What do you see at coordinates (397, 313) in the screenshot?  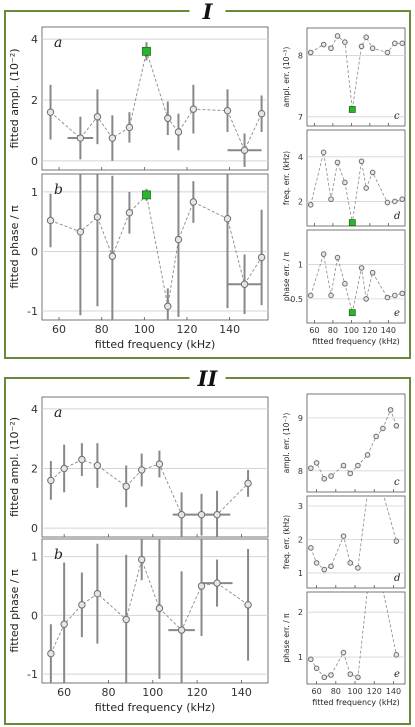 I see `panel-letter: e` at bounding box center [397, 313].